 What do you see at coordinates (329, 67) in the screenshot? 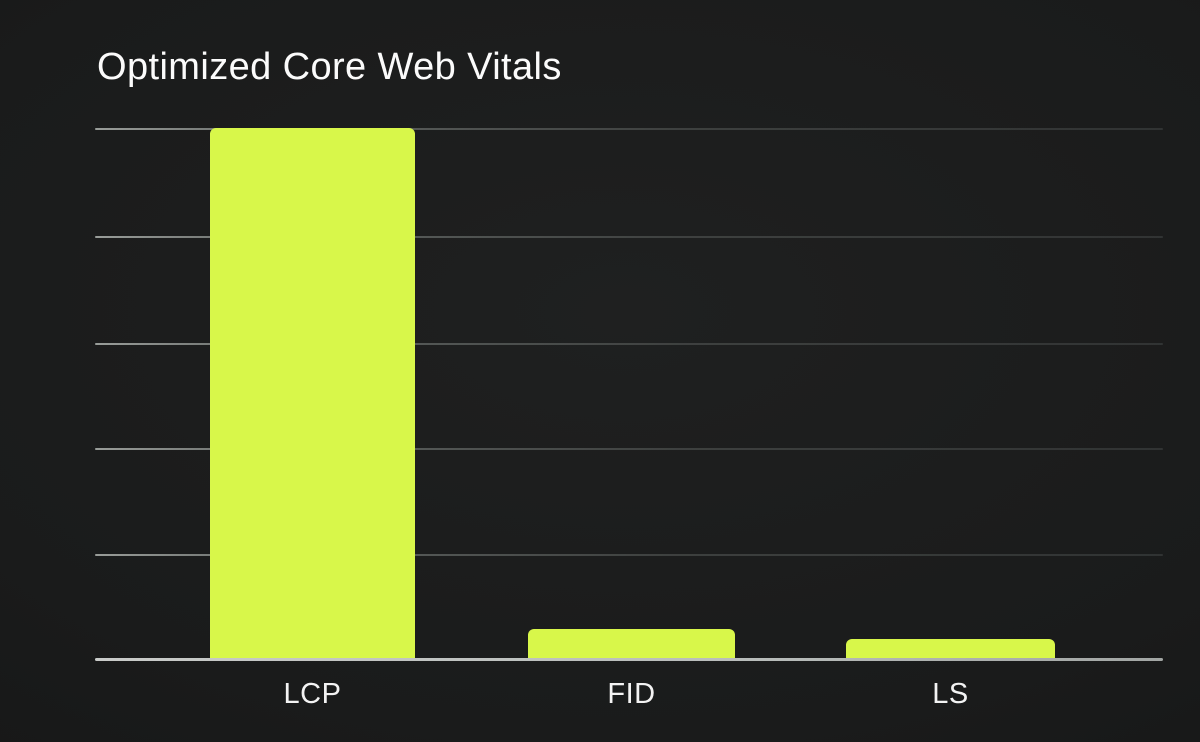
I see `chart-title: Optimized Core Web Vitals` at bounding box center [329, 67].